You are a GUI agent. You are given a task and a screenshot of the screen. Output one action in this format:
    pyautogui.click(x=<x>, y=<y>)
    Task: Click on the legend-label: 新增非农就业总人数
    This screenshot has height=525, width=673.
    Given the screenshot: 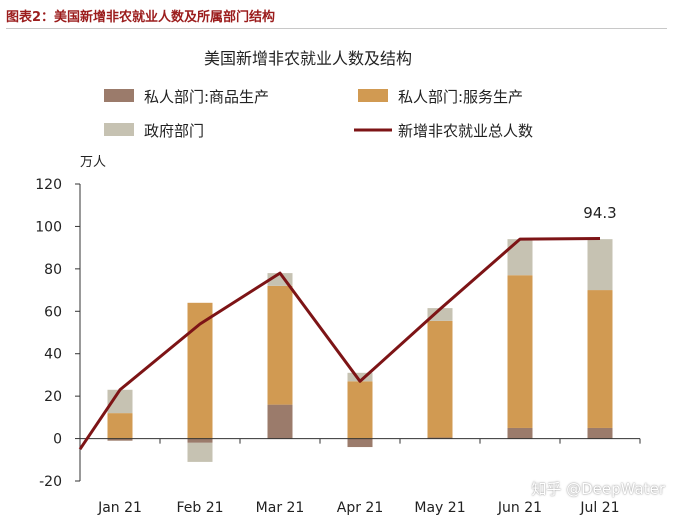 What is the action you would take?
    pyautogui.click(x=465, y=131)
    